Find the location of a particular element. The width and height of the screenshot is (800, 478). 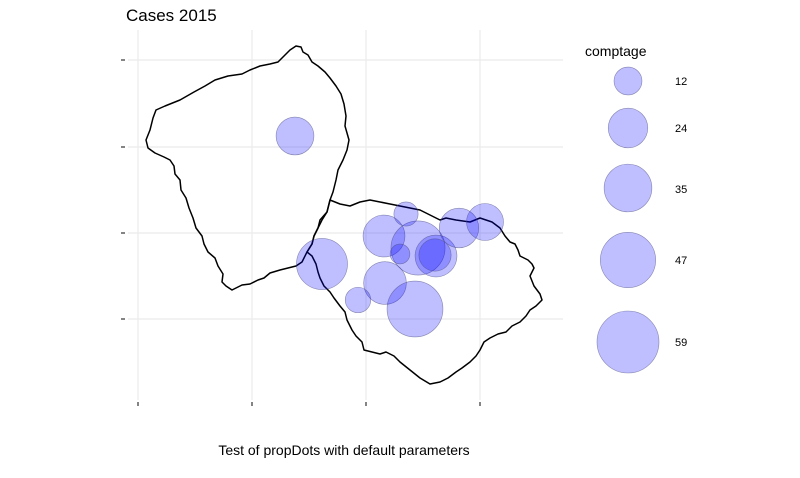

legend-label-4: 47 is located at coordinates (681, 261).